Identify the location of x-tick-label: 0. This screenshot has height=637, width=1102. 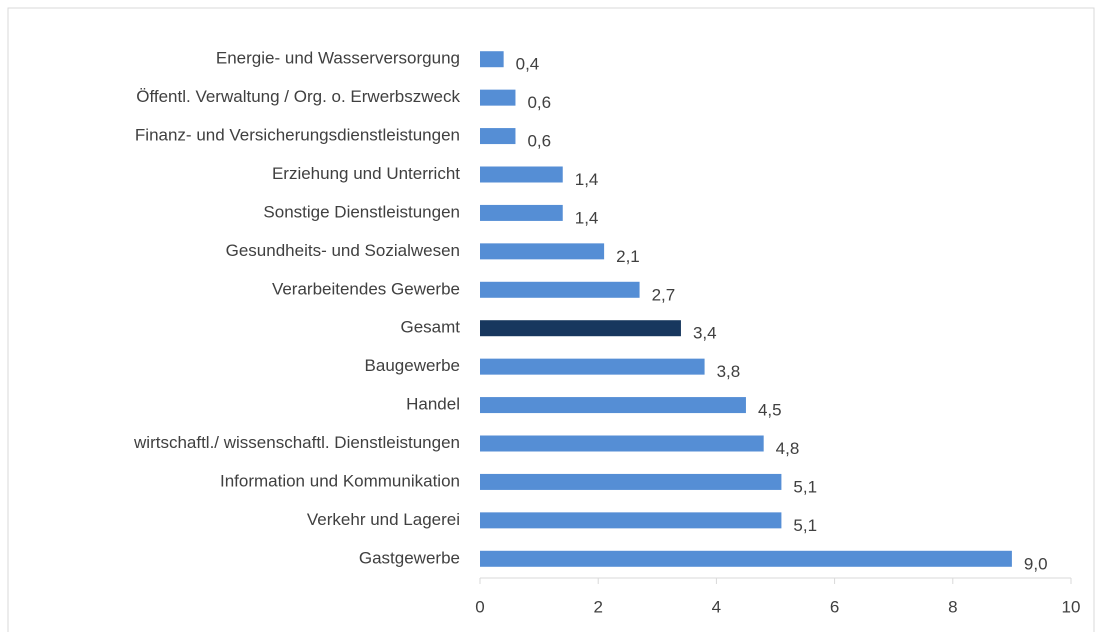
(479, 606).